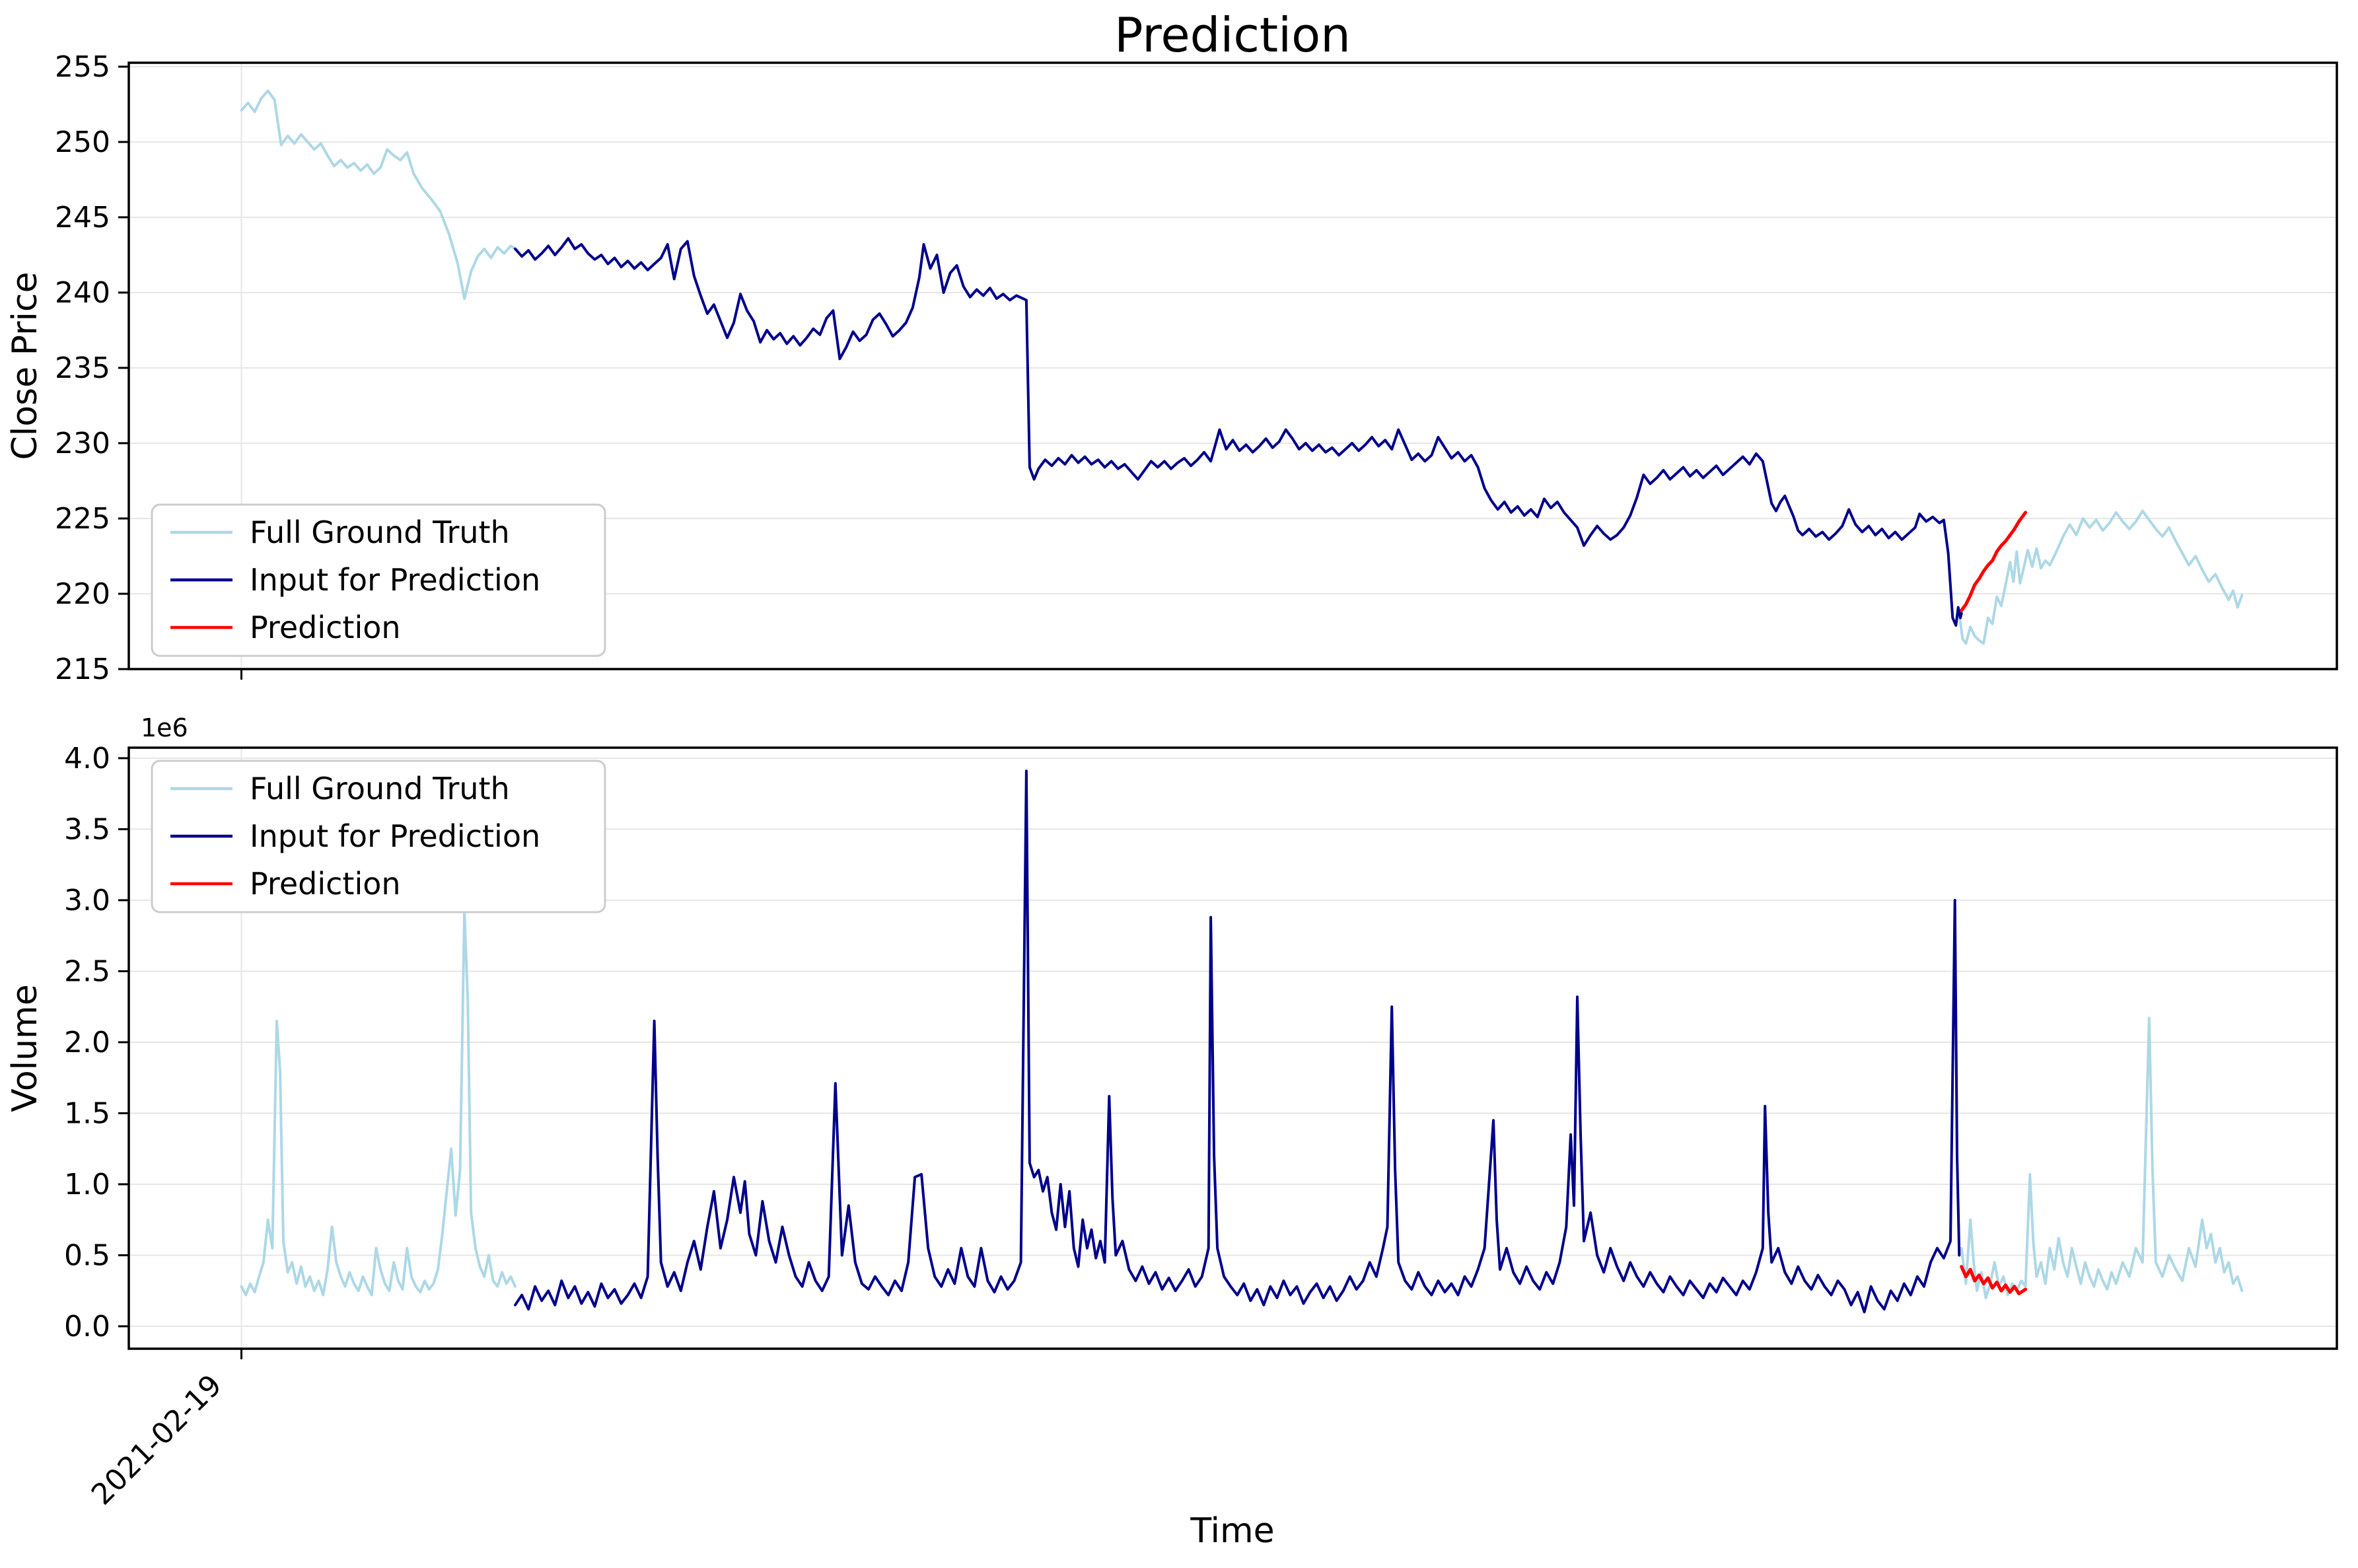 The width and height of the screenshot is (2358, 1568). Describe the element at coordinates (87, 1326) in the screenshot. I see `y-tick-label: 0.0` at that location.